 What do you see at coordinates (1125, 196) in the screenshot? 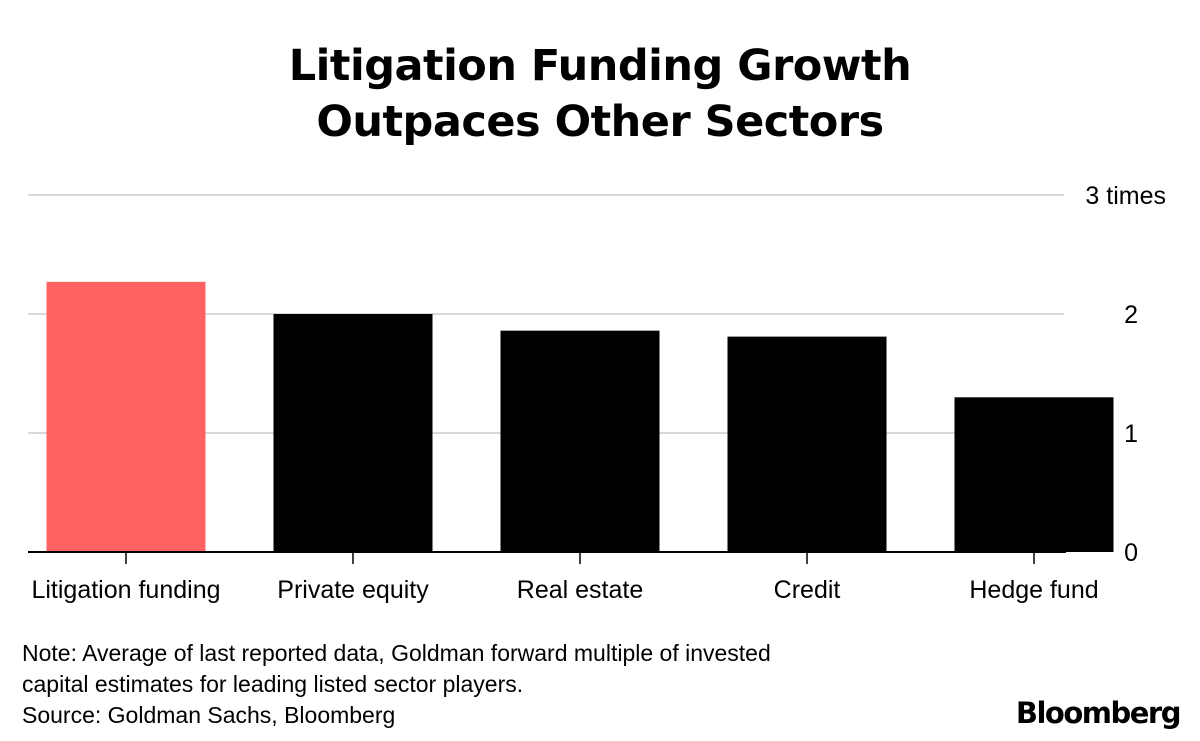
I see `y-tick-label: 3 times` at bounding box center [1125, 196].